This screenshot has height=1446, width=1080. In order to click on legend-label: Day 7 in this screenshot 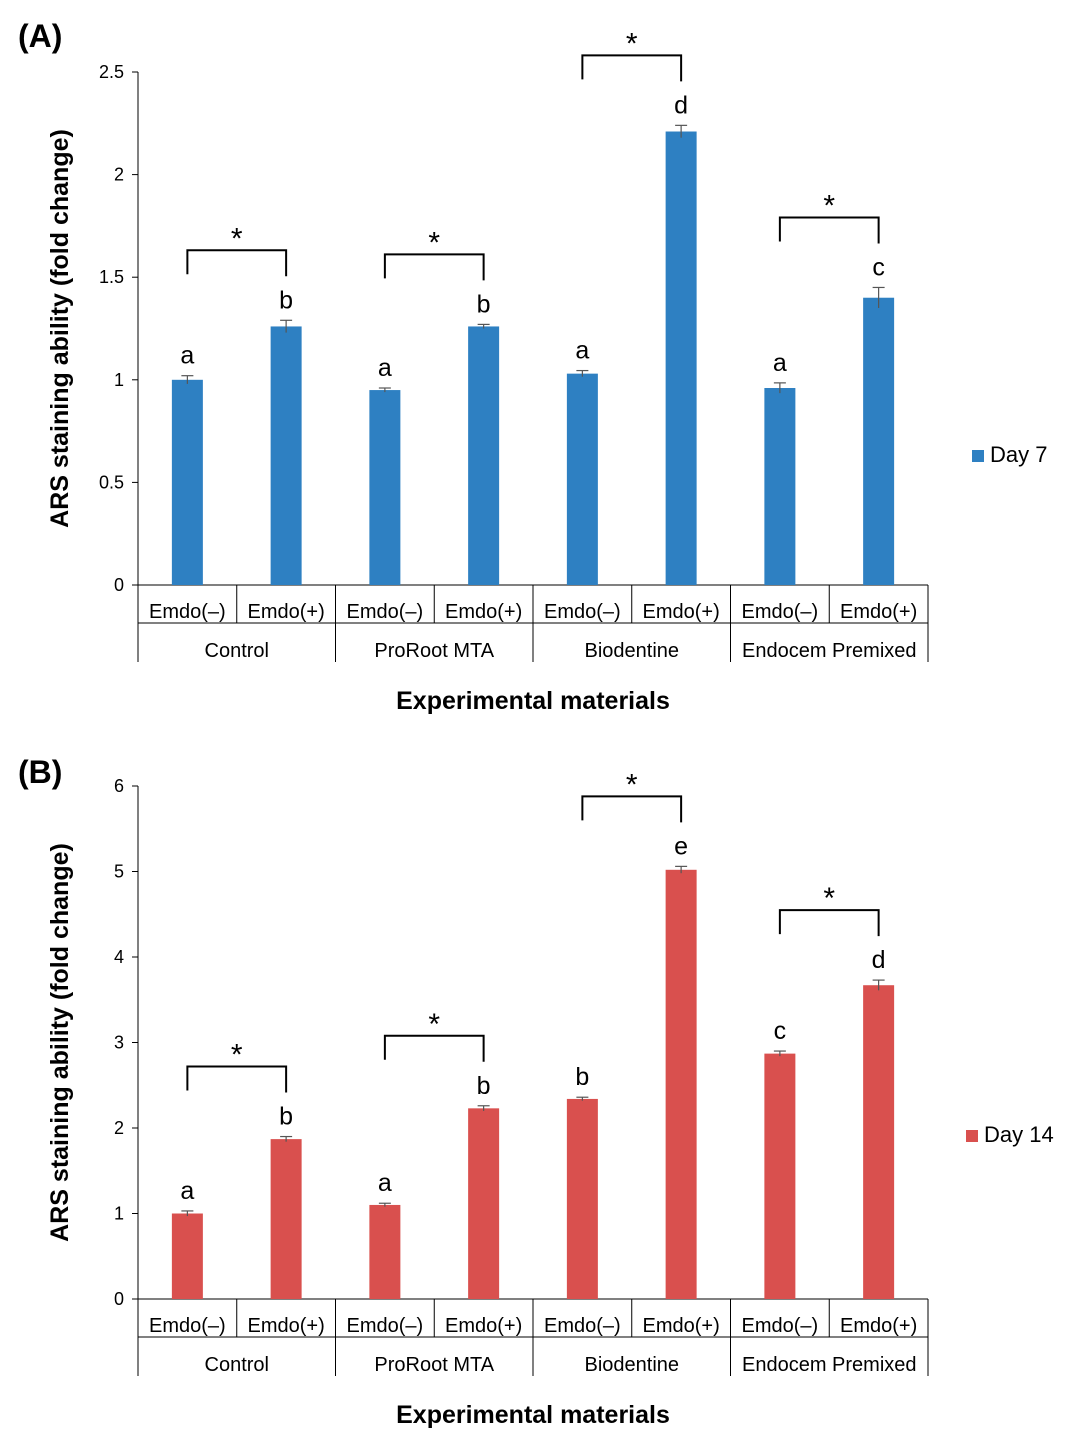, I will do `click(1018, 454)`.